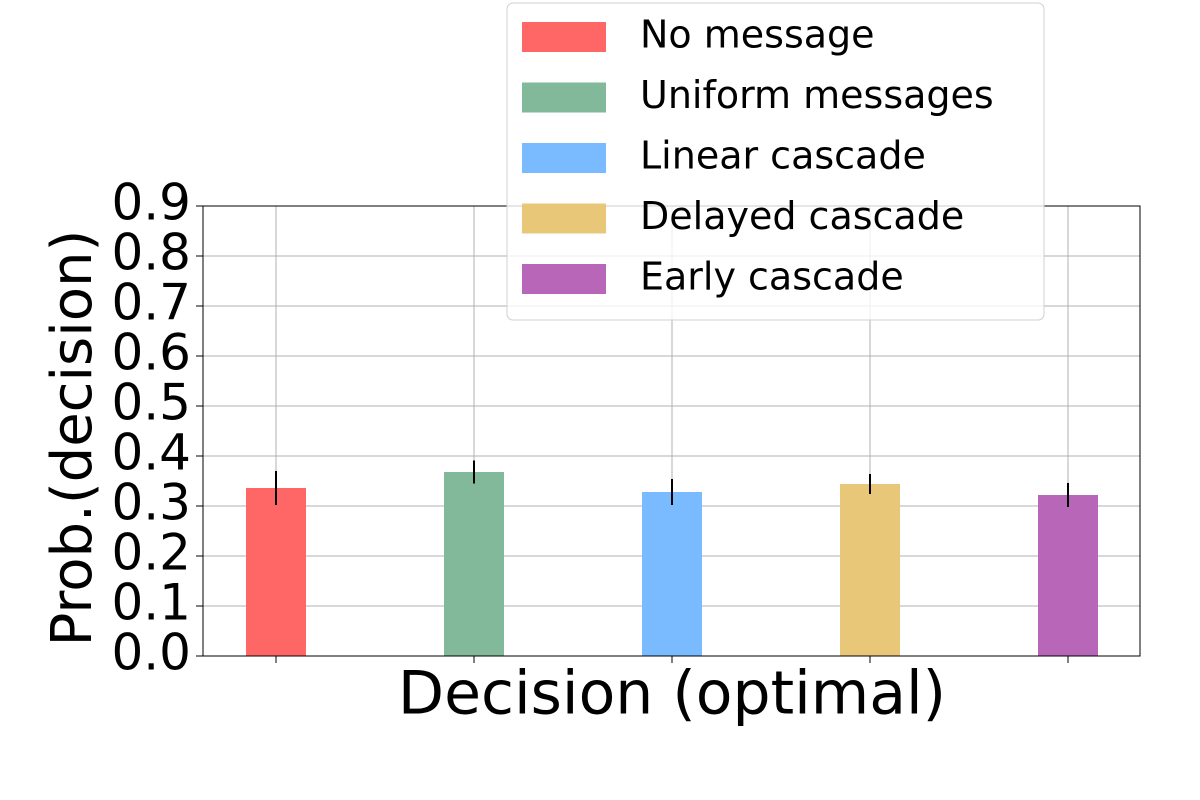 Image resolution: width=1200 pixels, height=800 pixels. What do you see at coordinates (151, 303) in the screenshot?
I see `y-tick-label: 0.7` at bounding box center [151, 303].